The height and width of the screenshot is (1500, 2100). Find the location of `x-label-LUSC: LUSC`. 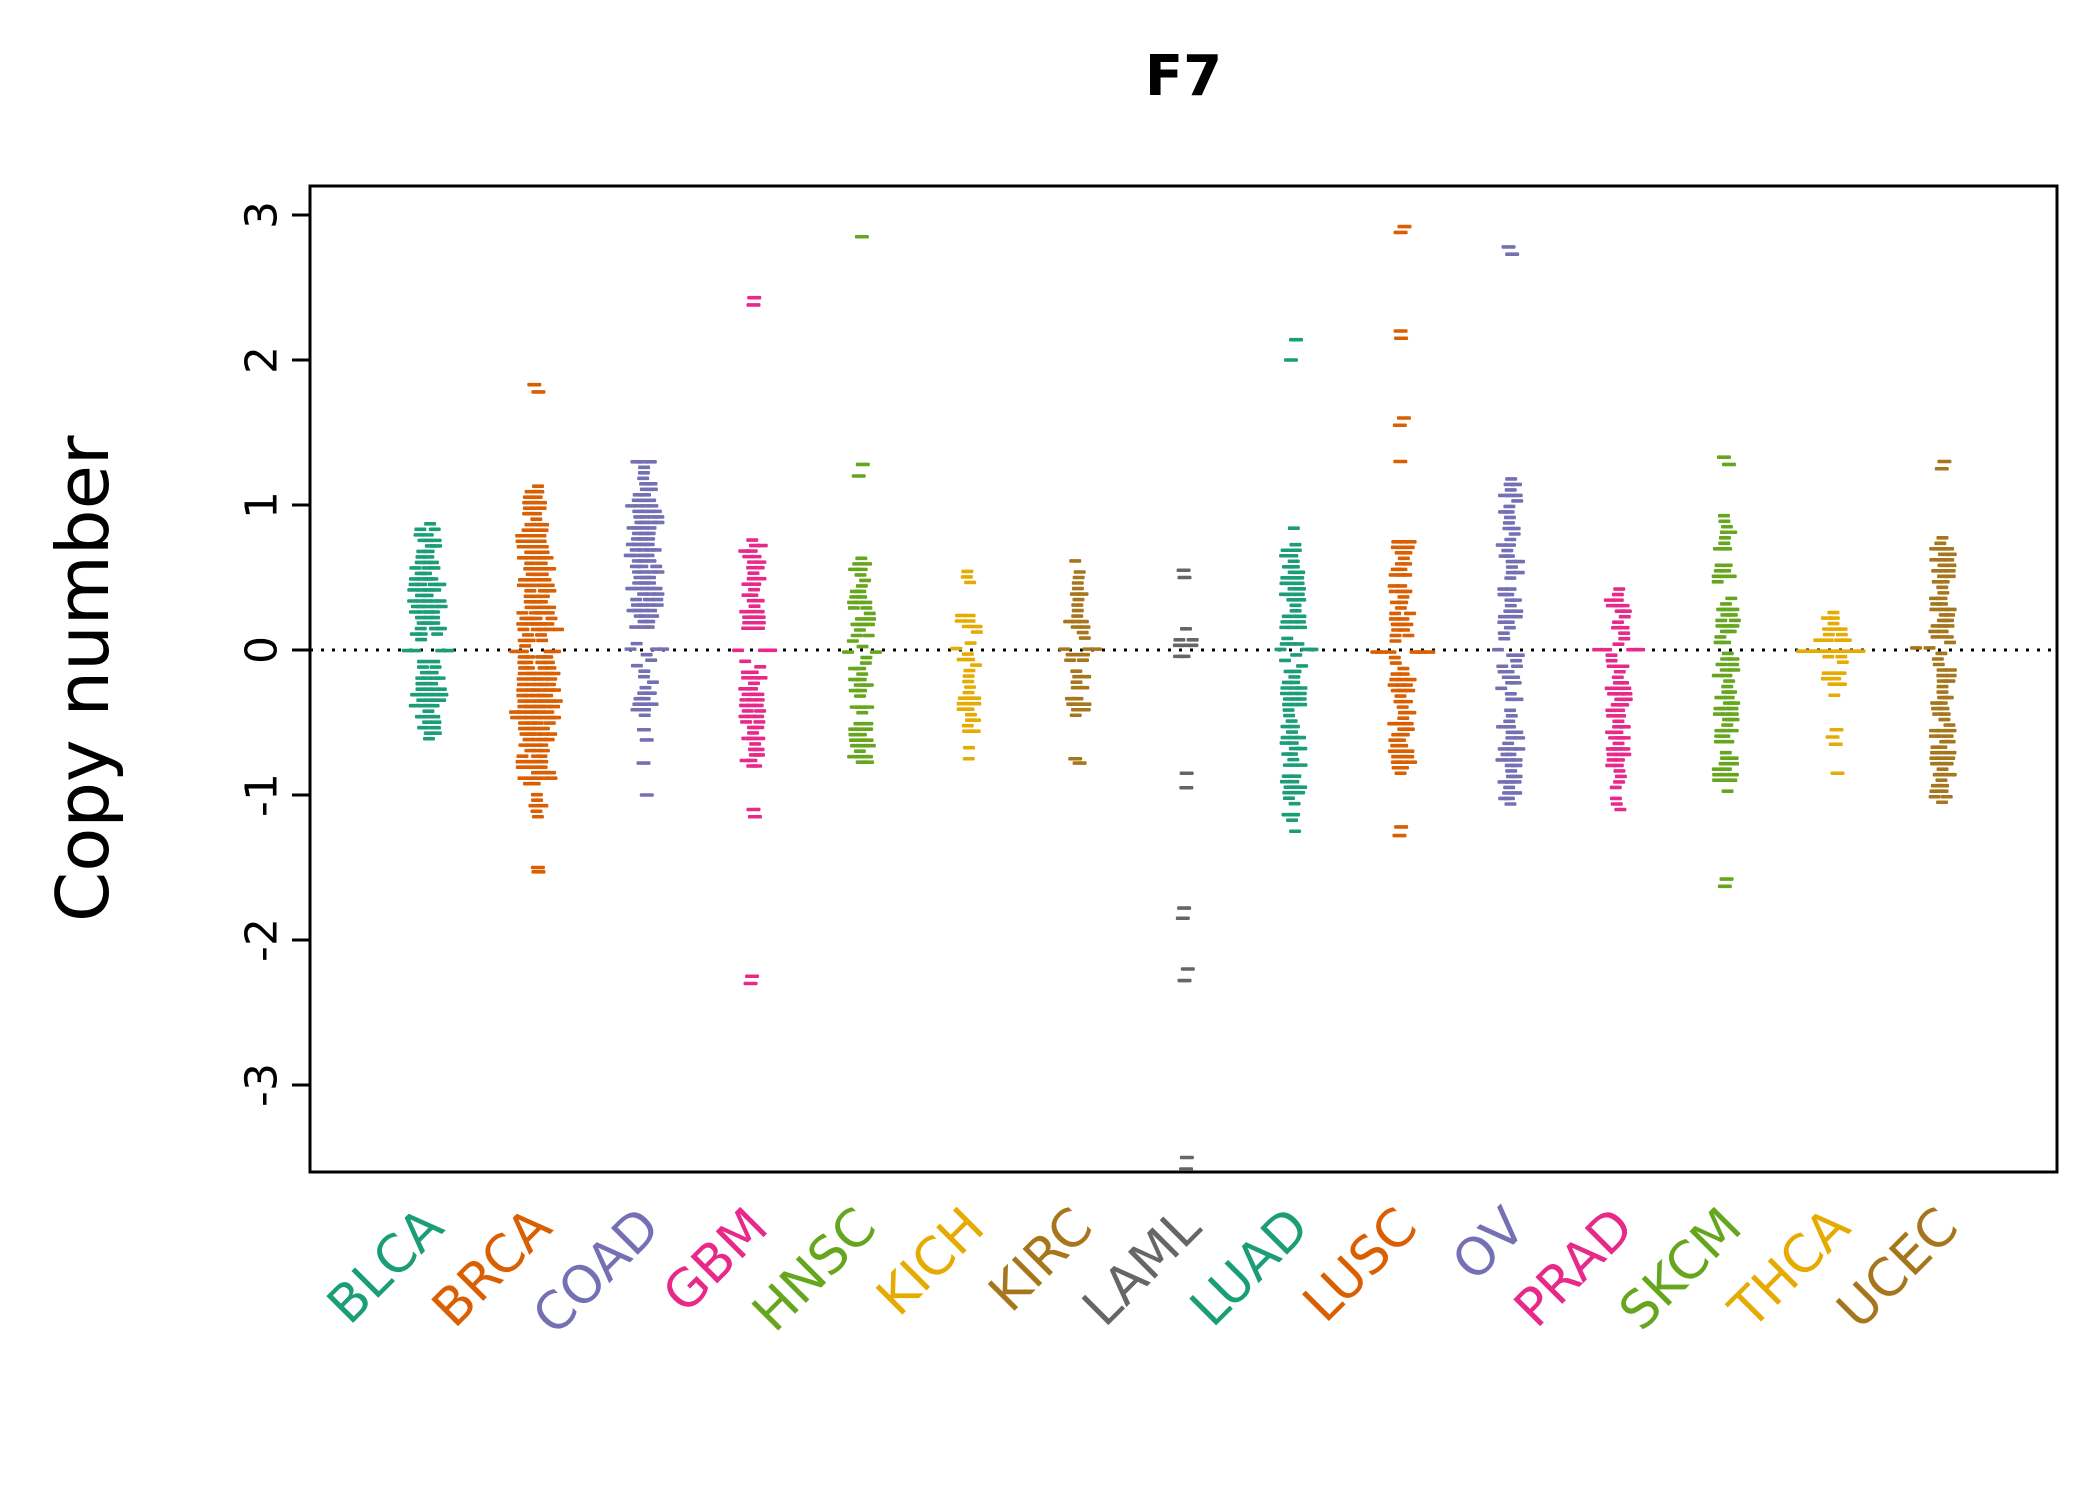

x-label-LUSC: LUSC is located at coordinates (1360, 1265).